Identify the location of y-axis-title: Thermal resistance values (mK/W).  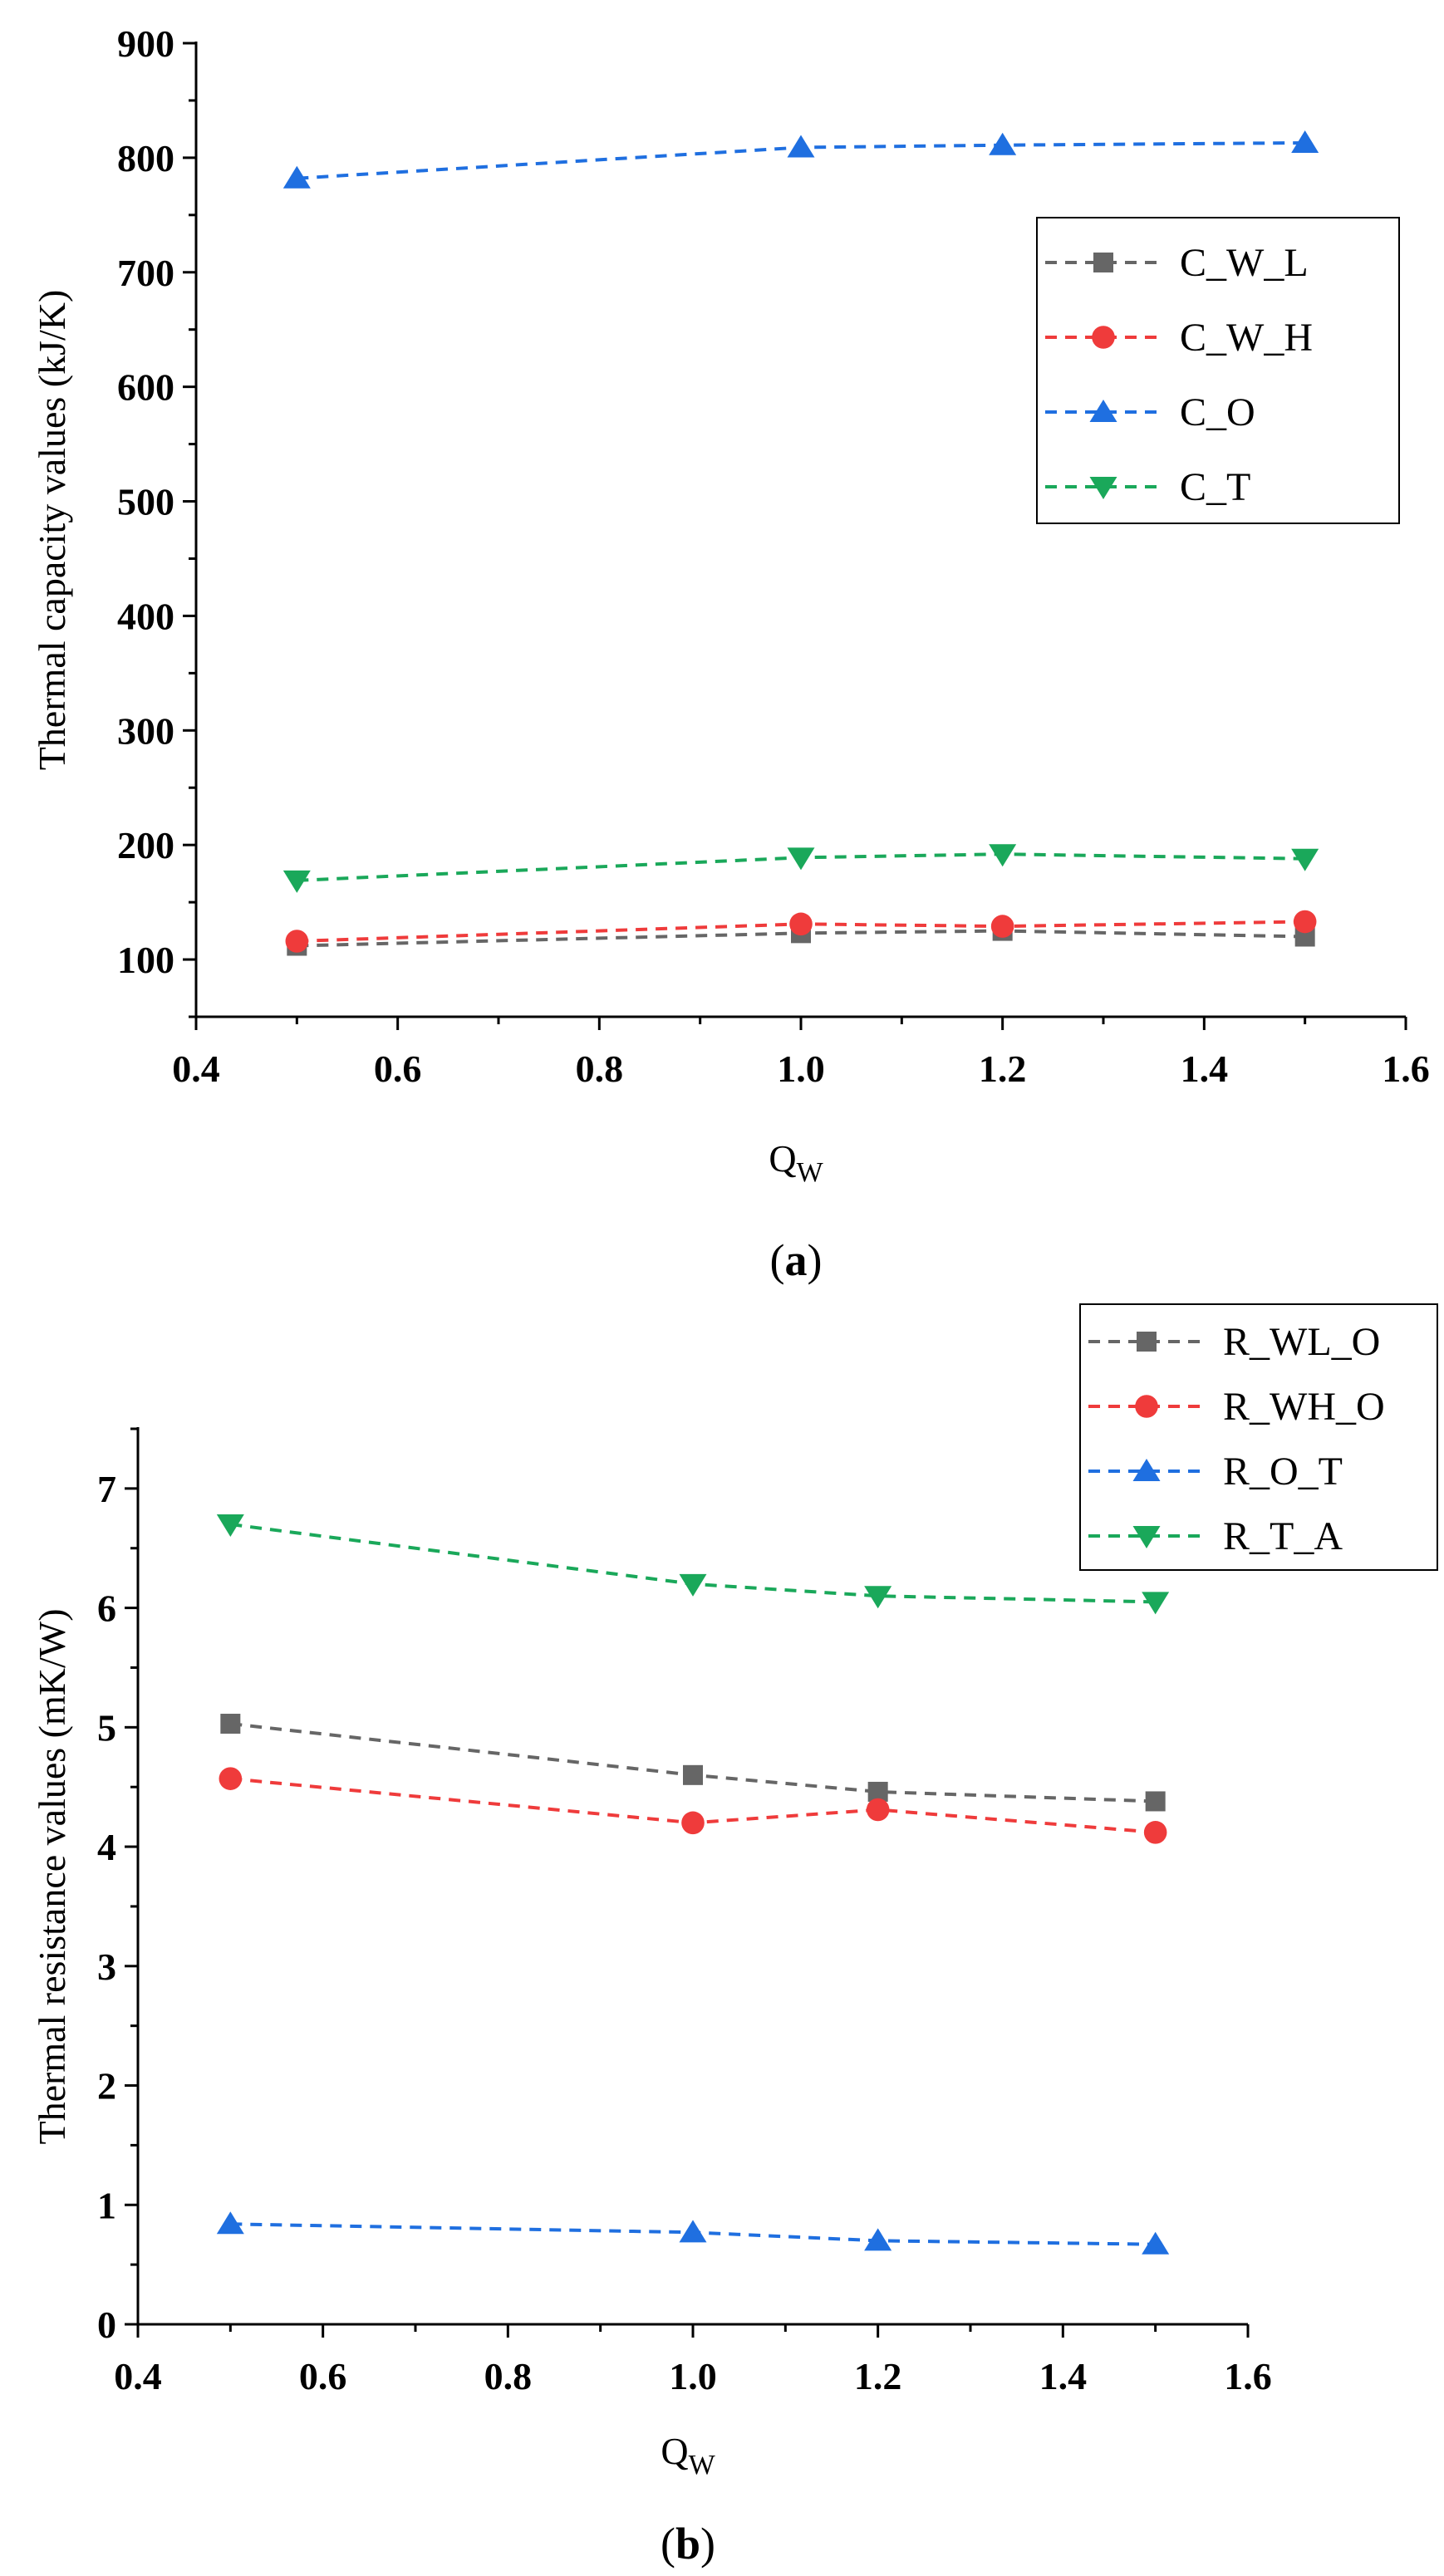
(52, 1876).